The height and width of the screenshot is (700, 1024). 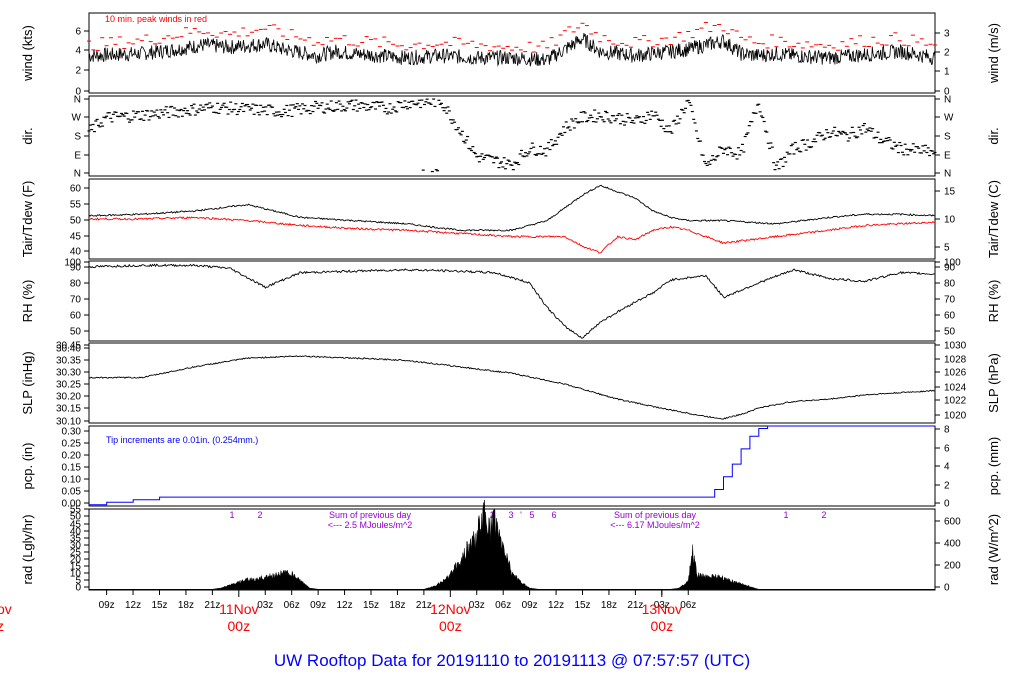 I want to click on wind-left-tick-label: 0, so click(x=78, y=92).